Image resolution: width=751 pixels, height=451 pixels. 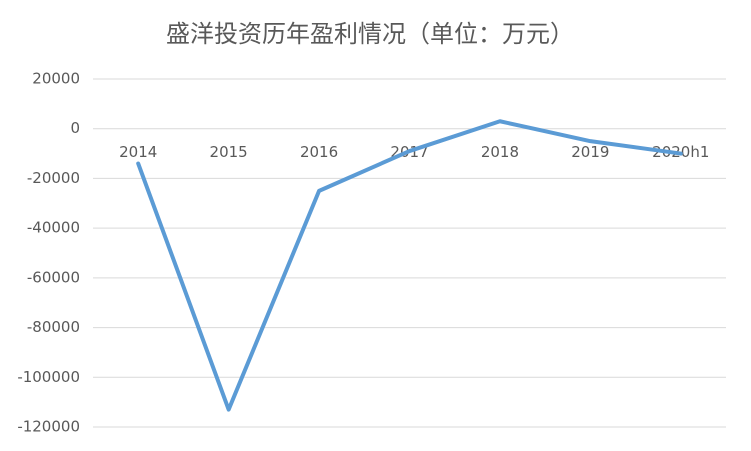 What do you see at coordinates (53, 277) in the screenshot?
I see `y-tick-label: -60000` at bounding box center [53, 277].